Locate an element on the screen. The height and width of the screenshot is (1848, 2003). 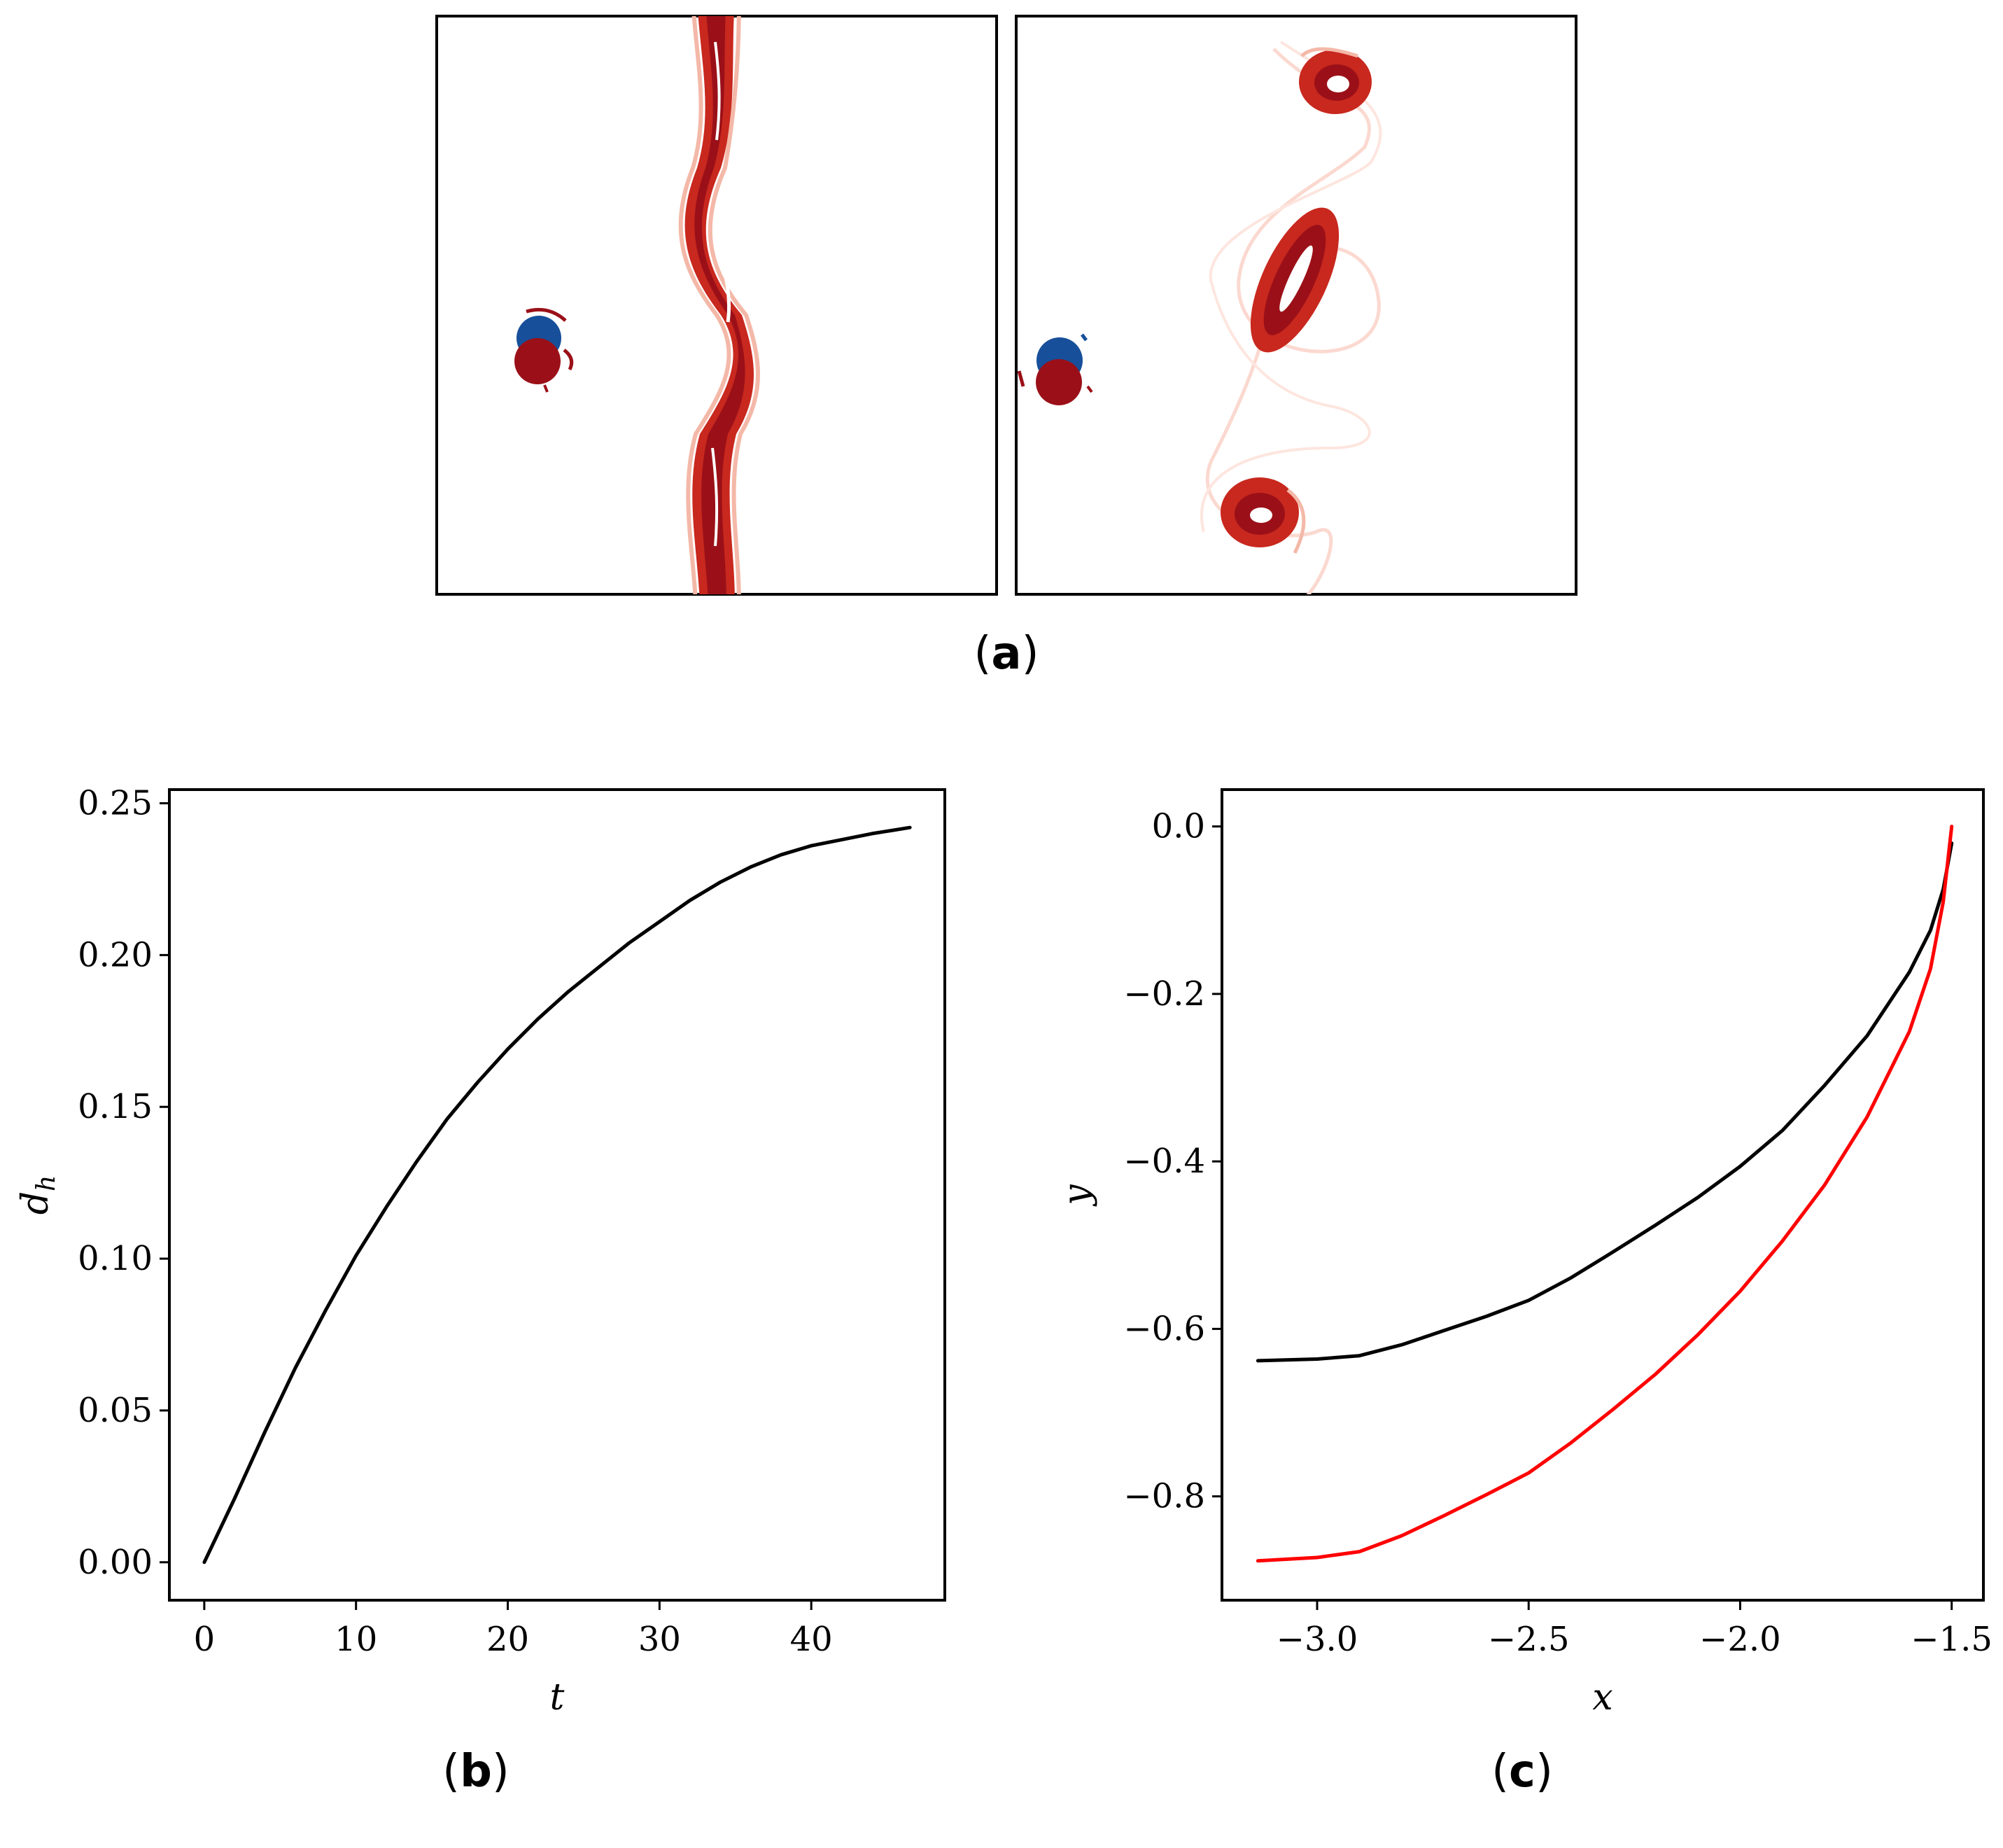
panel-label-a: (a) is located at coordinates (1006, 654).